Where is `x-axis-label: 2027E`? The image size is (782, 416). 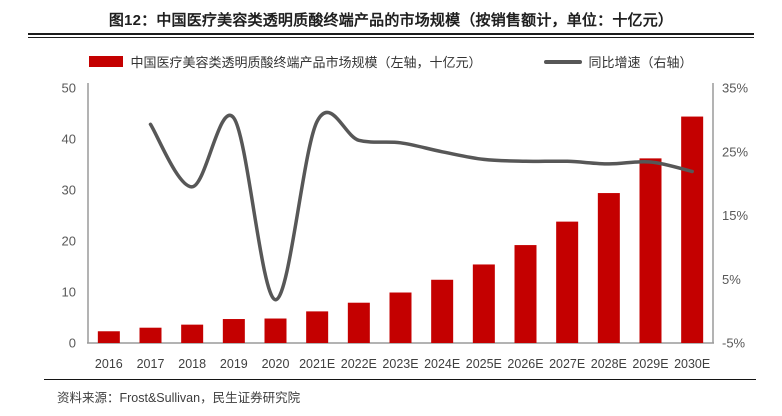 x-axis-label: 2027E is located at coordinates (567, 364).